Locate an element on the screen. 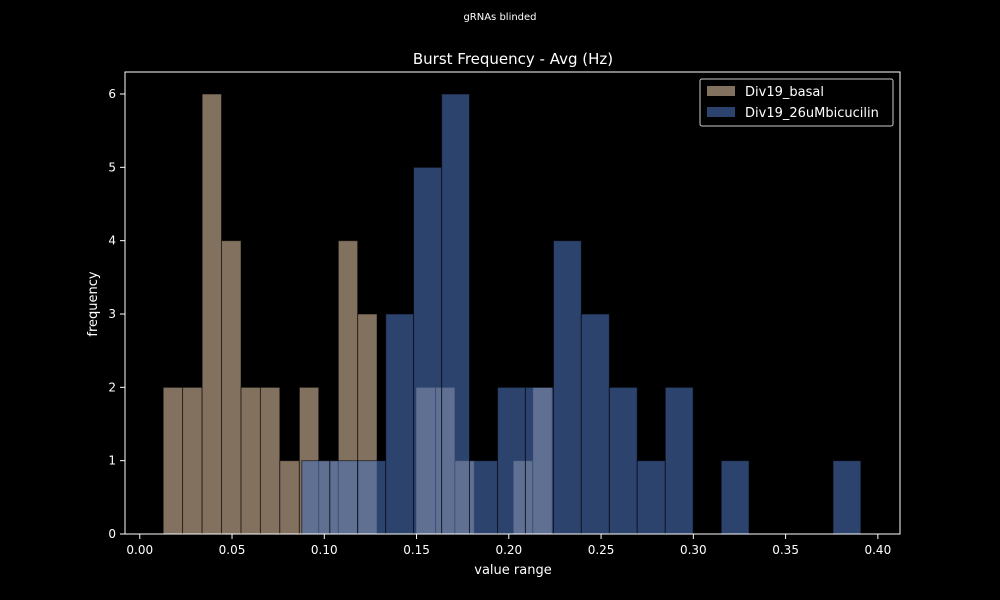 This screenshot has width=1000, height=600. legend-label-basal: Div19_basal is located at coordinates (784, 92).